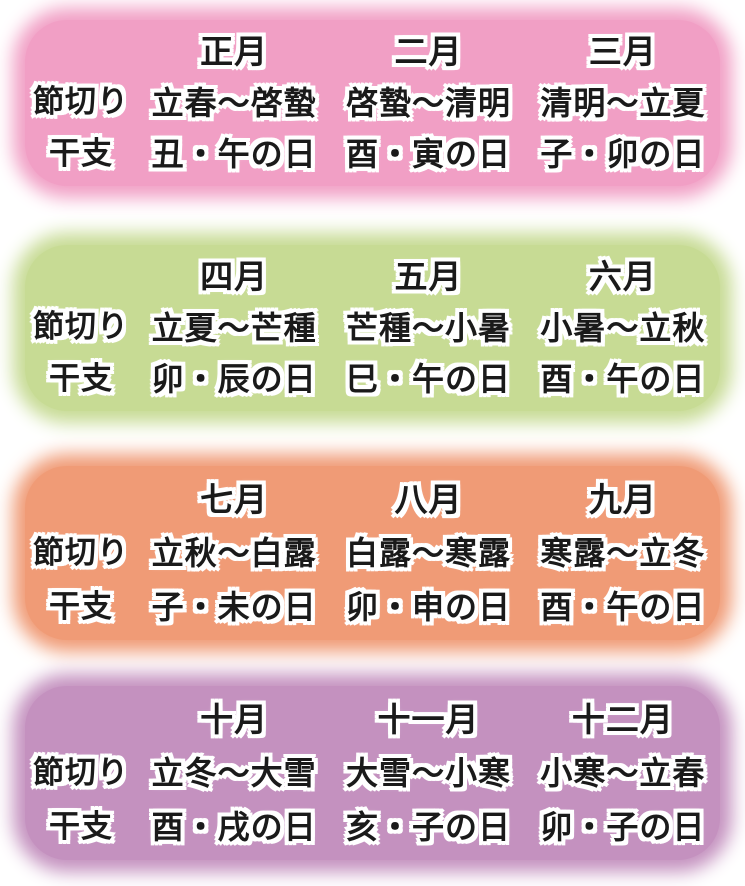  Describe the element at coordinates (623, 553) in the screenshot. I see `sekkiri-cell-month-9: 寒露～立冬` at that location.